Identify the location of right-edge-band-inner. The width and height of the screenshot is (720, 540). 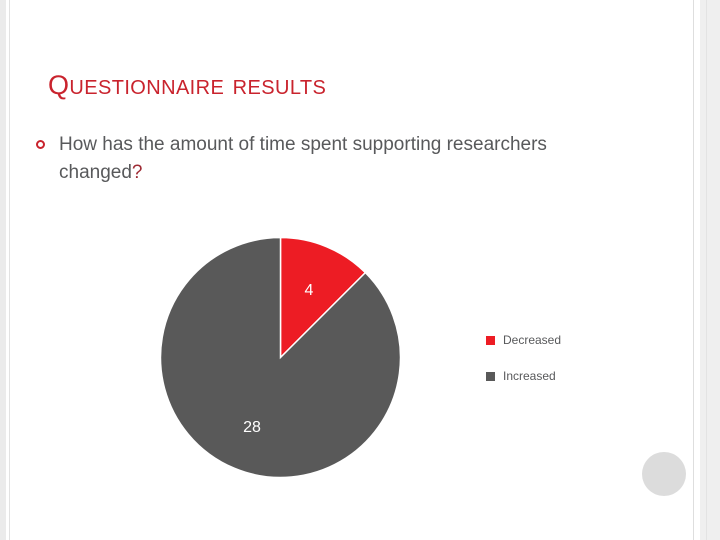
(706, 270).